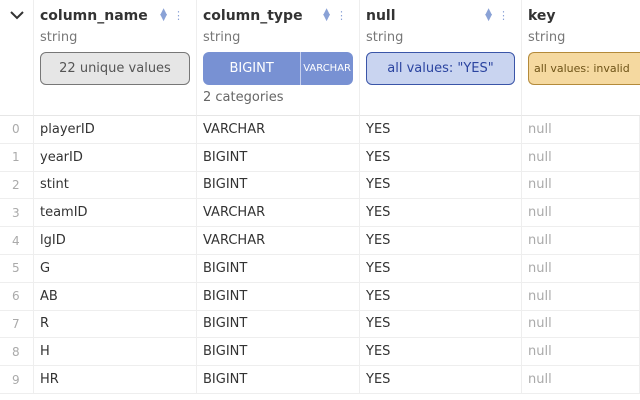  Describe the element at coordinates (115, 213) in the screenshot. I see `column-name-cell: teamID` at that location.